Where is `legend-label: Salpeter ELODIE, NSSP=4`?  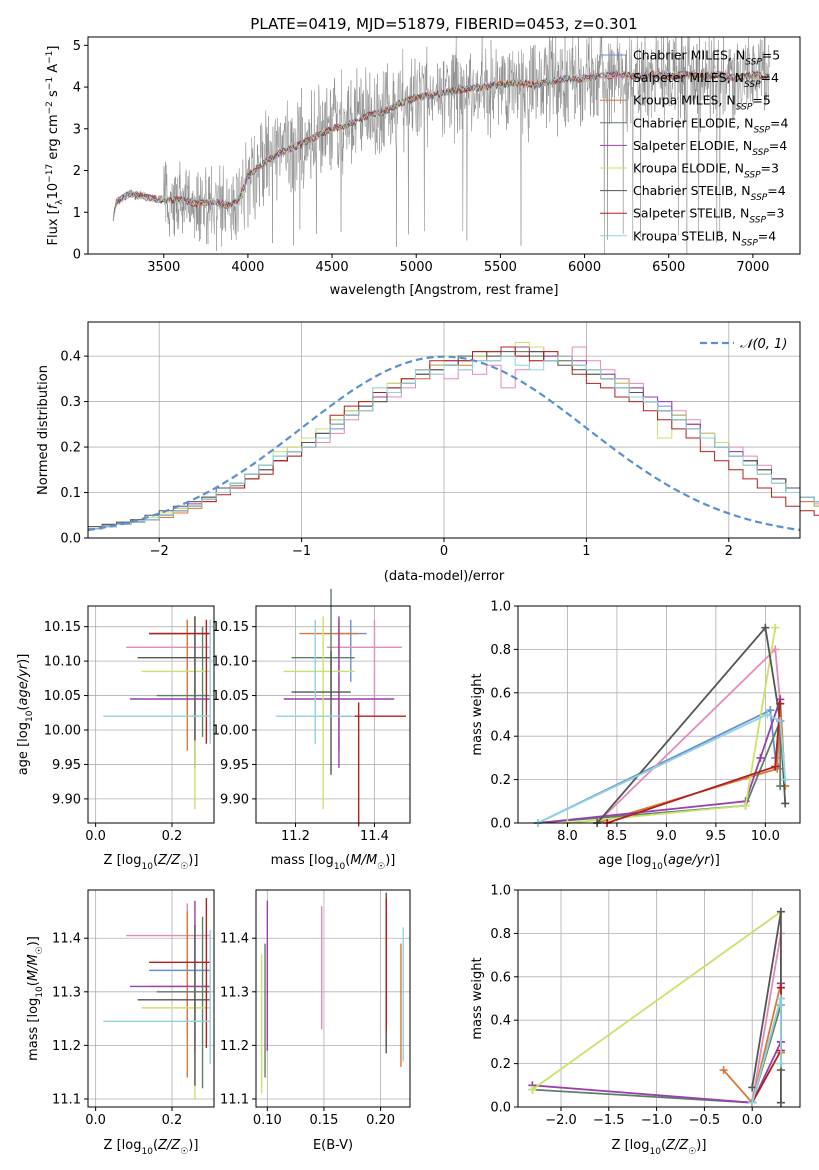
legend-label: Salpeter ELODIE, NSSP=4 is located at coordinates (710, 148).